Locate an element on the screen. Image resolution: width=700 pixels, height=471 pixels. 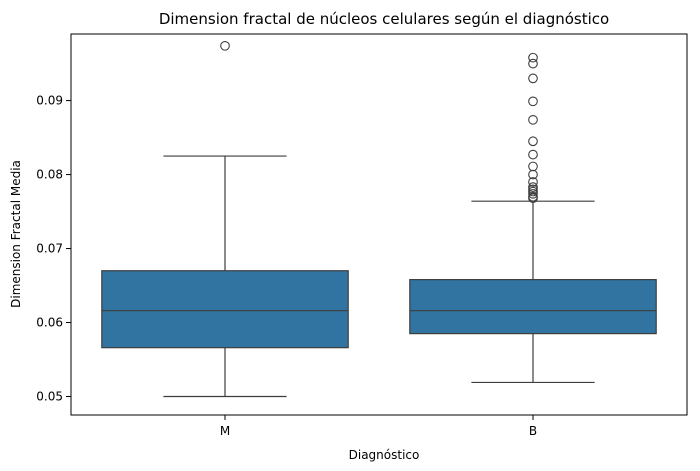
y-tick-label: 0.06 is located at coordinates (49, 323).